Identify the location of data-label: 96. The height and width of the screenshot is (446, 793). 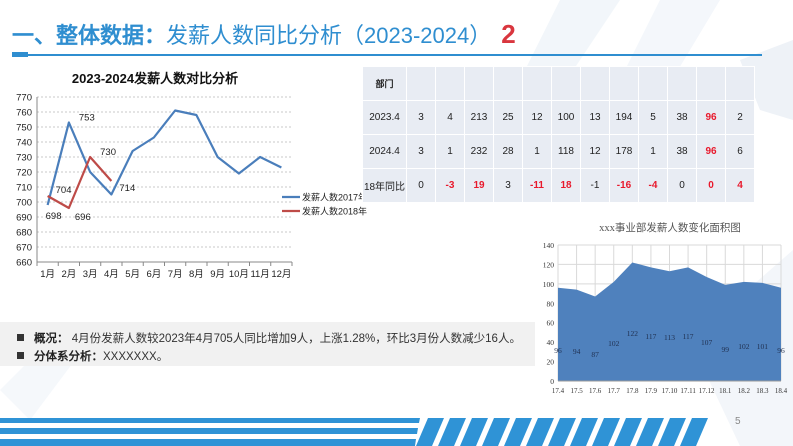
(781, 350).